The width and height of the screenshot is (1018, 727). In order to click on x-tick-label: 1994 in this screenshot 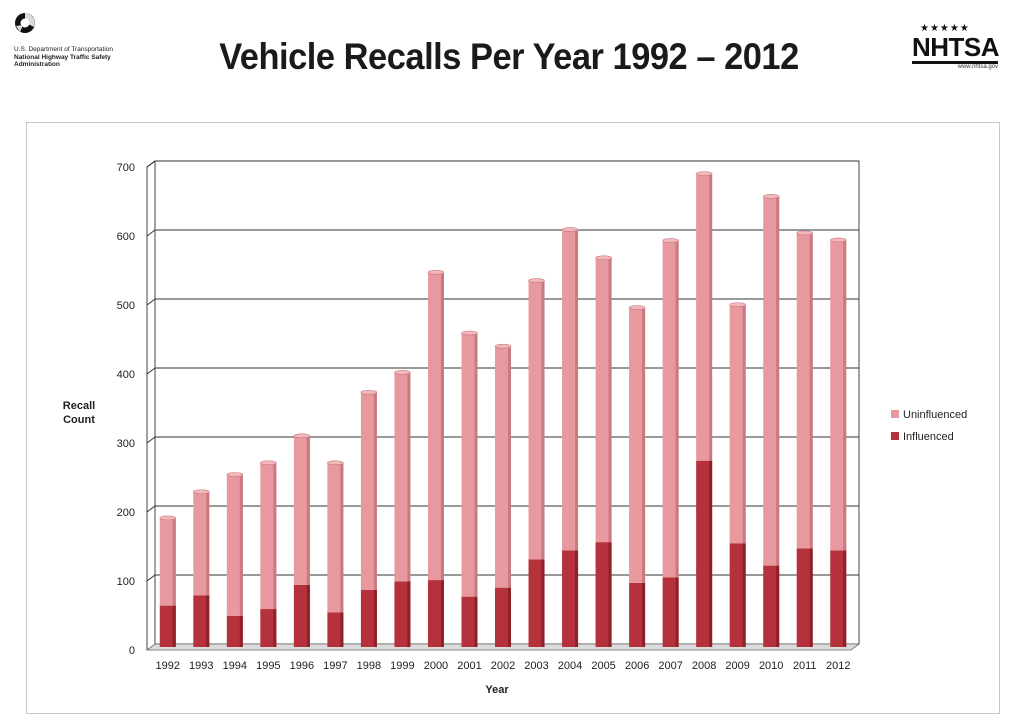, I will do `click(235, 666)`.